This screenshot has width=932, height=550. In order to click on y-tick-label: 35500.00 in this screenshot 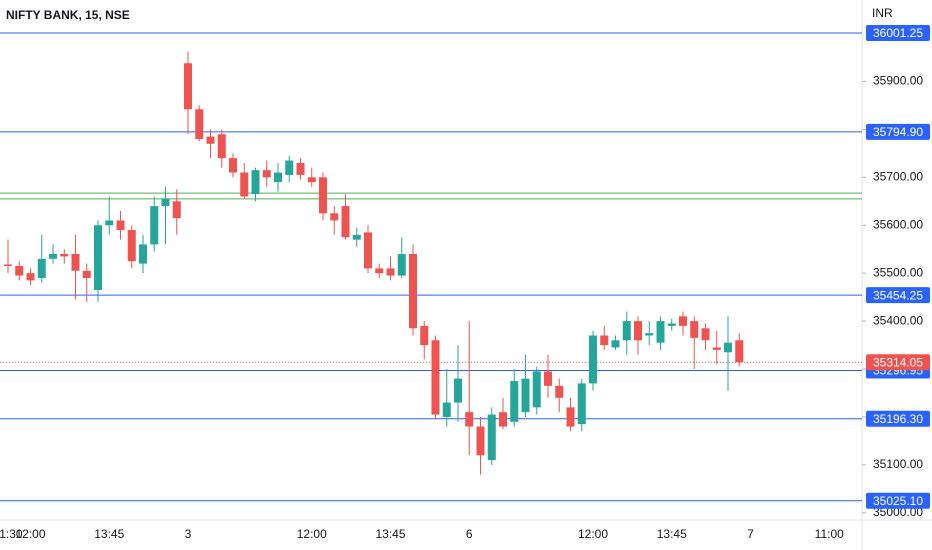, I will do `click(898, 272)`.